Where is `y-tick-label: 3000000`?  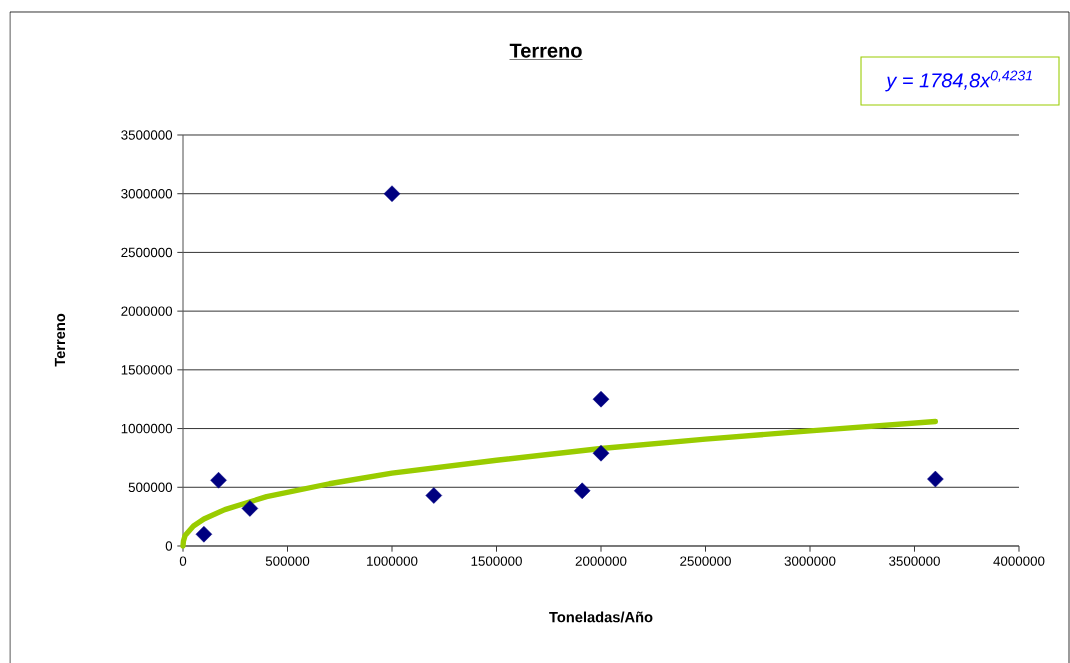
y-tick-label: 3000000 is located at coordinates (147, 193).